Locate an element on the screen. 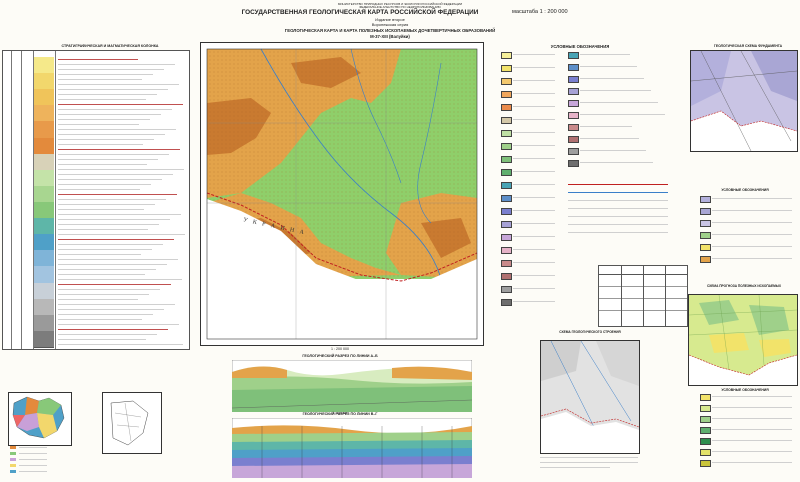 This screenshot has height=482, width=800. legend-symbols is located at coordinates (618, 220).